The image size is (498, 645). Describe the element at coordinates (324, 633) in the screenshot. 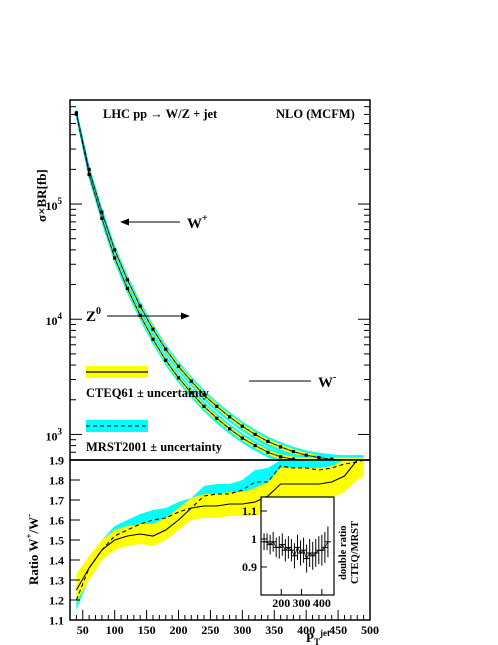

I see `ratio-x-axis-label-sup: jet` at that location.